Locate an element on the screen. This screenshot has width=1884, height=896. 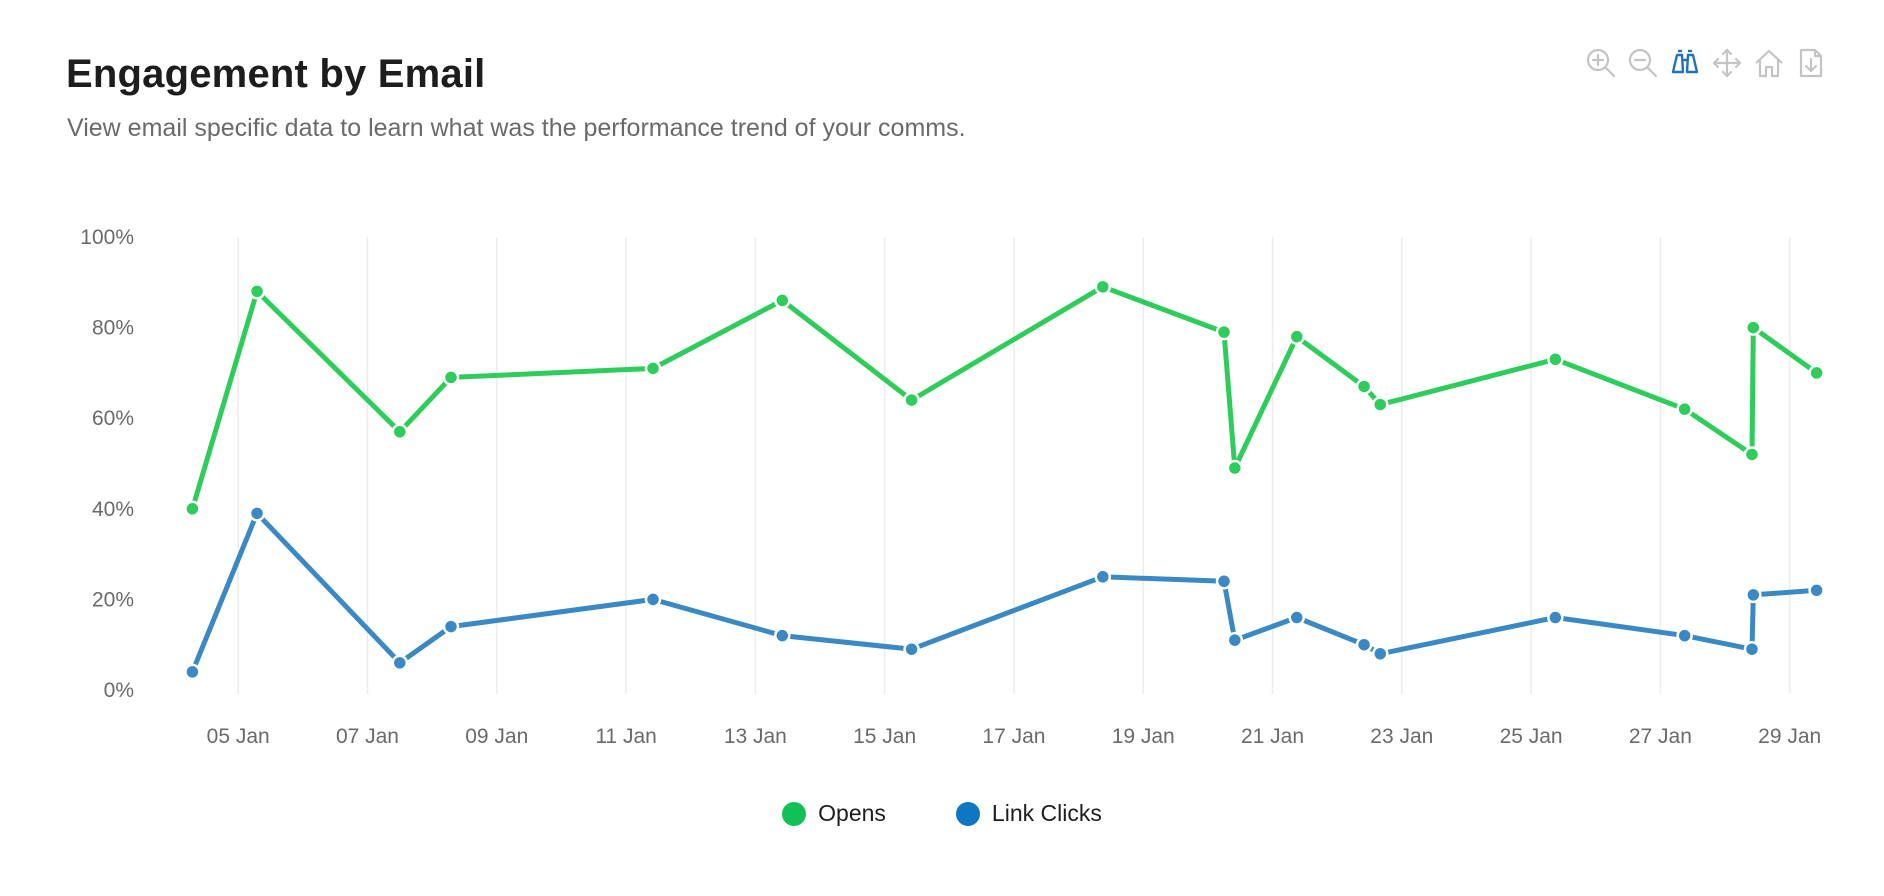
x-tick-label: 19 Jan is located at coordinates (1143, 736).